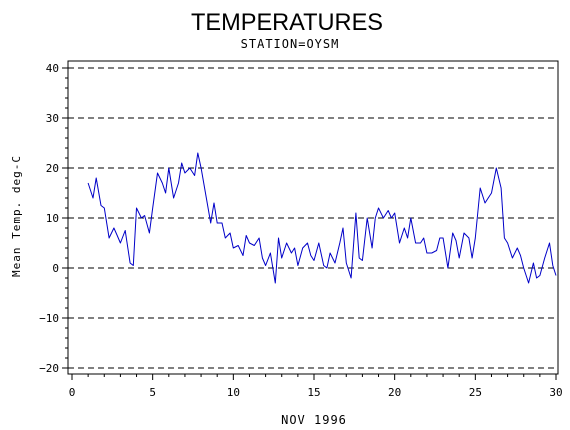 The width and height of the screenshot is (570, 430). I want to click on chart-title: TEMPERATURES, so click(287, 22).